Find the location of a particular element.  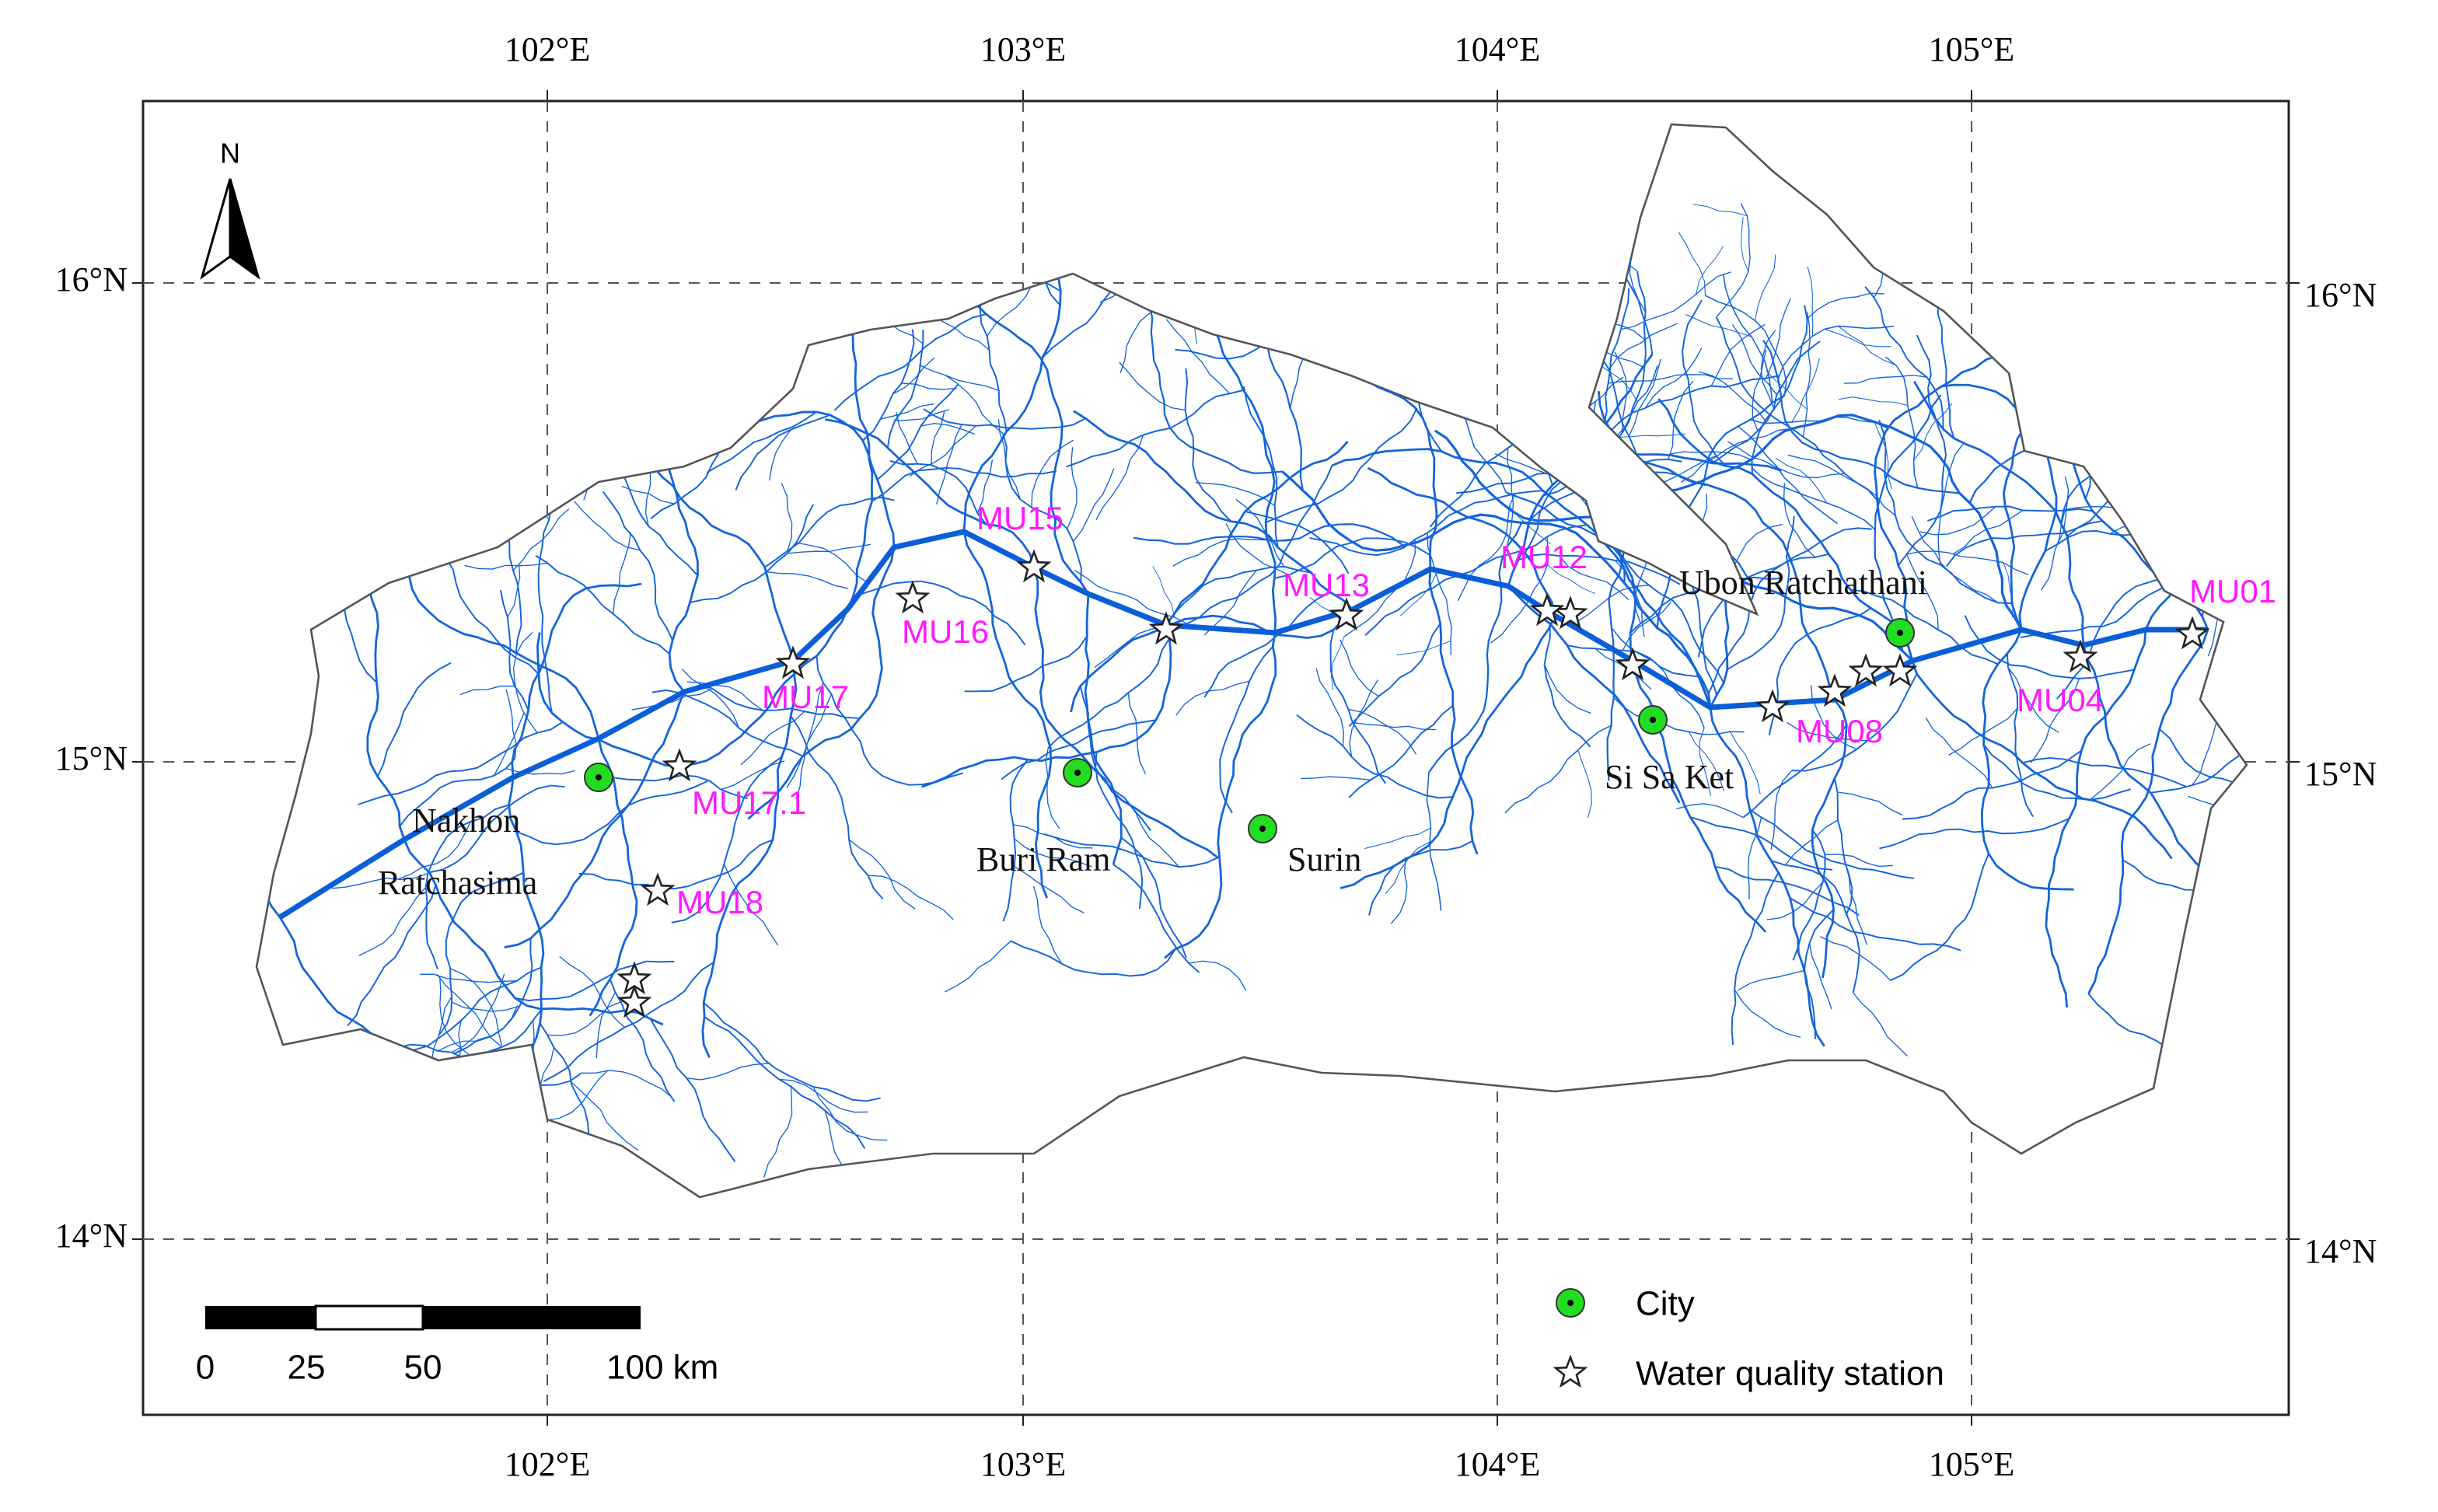

scale-label: 25 is located at coordinates (307, 1368).